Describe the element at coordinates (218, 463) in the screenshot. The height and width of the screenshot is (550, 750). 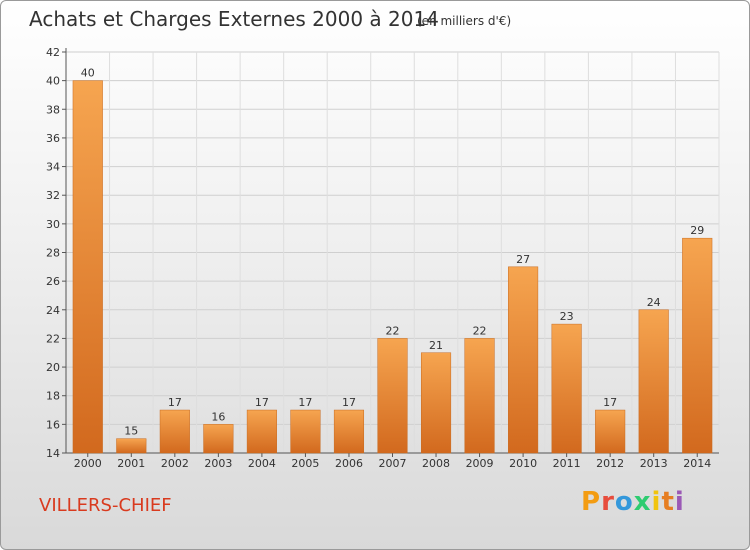
I see `x-tick-label: 2003` at that location.